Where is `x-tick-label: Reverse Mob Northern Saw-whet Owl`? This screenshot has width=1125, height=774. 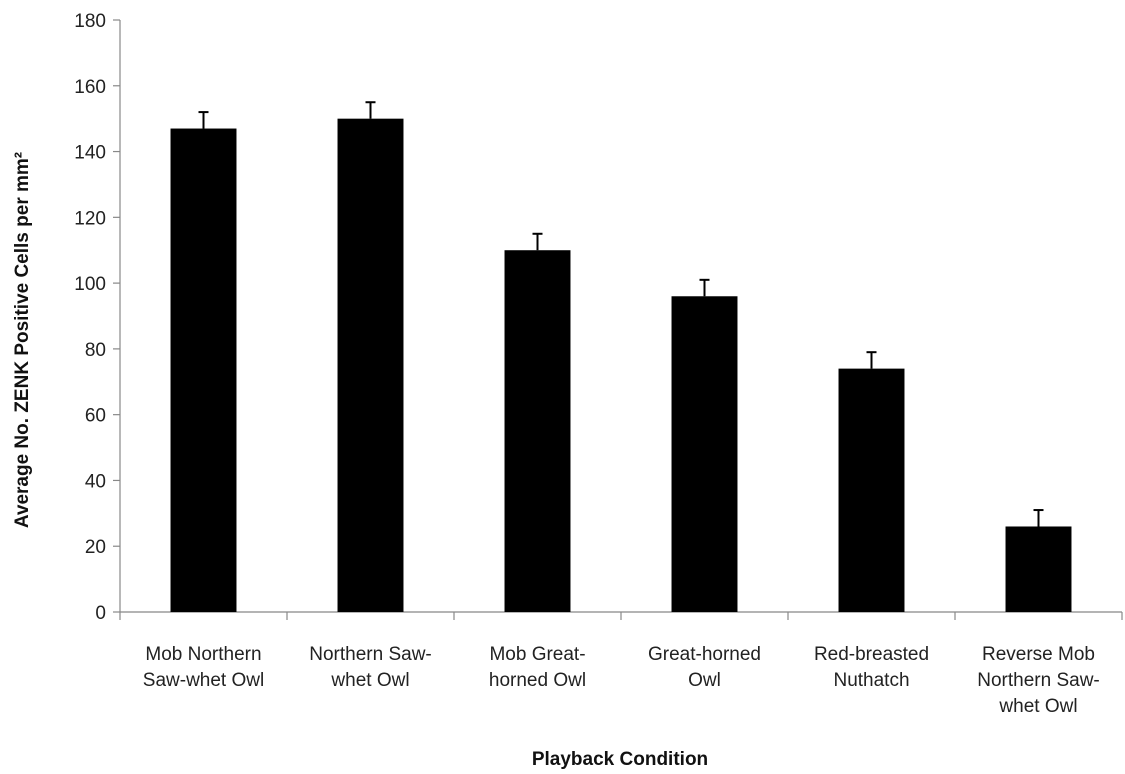
x-tick-label: Reverse Mob Northern Saw-whet Owl is located at coordinates (1038, 680).